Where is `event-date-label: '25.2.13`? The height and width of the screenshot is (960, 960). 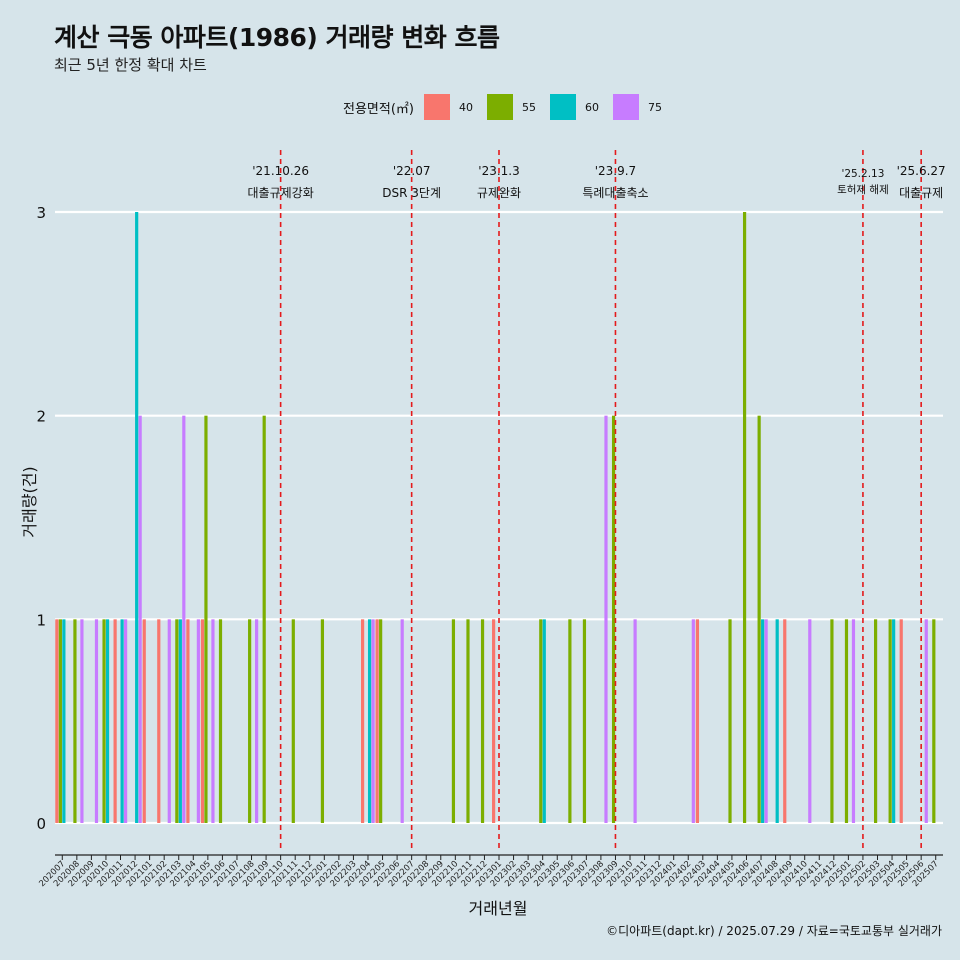 event-date-label: '25.2.13 is located at coordinates (862, 174).